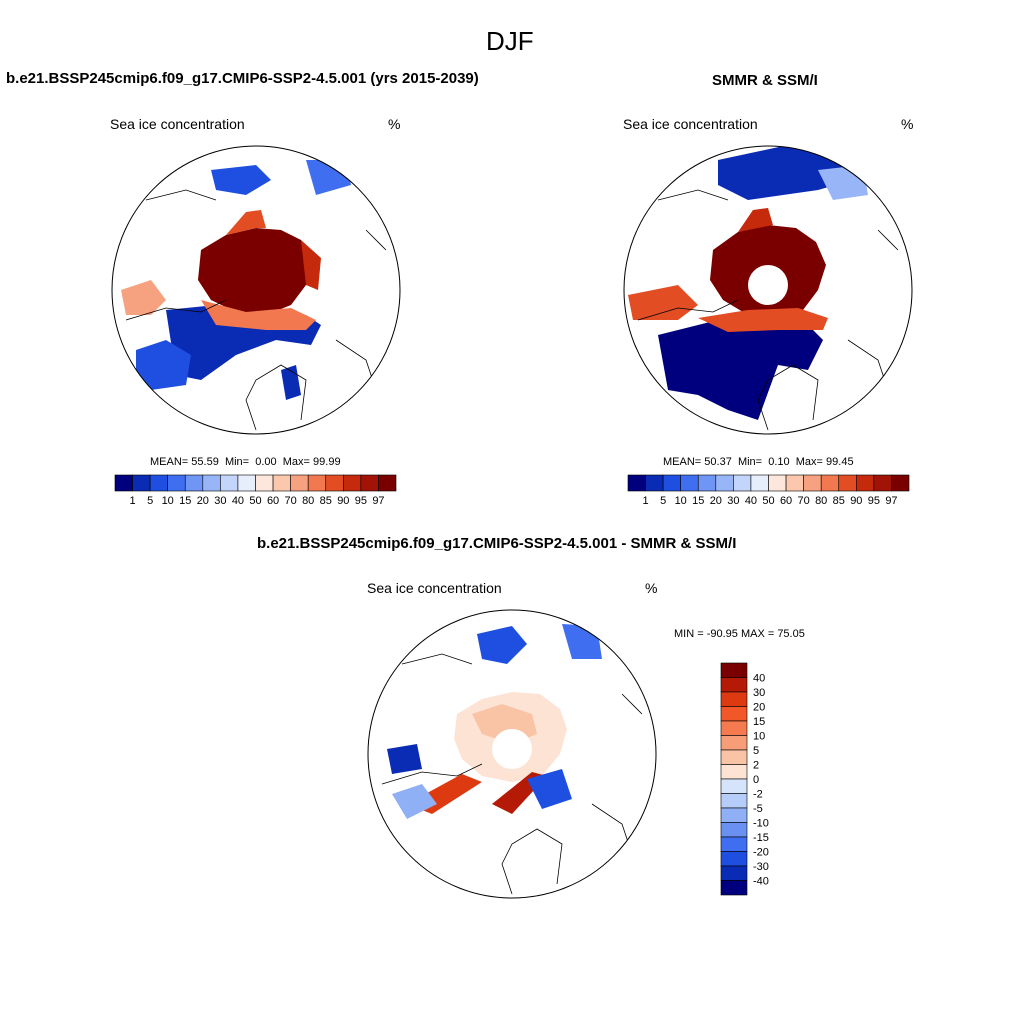 The image size is (1024, 1024). Describe the element at coordinates (756, 766) in the screenshot. I see `colorbar-tick-label: 2` at that location.